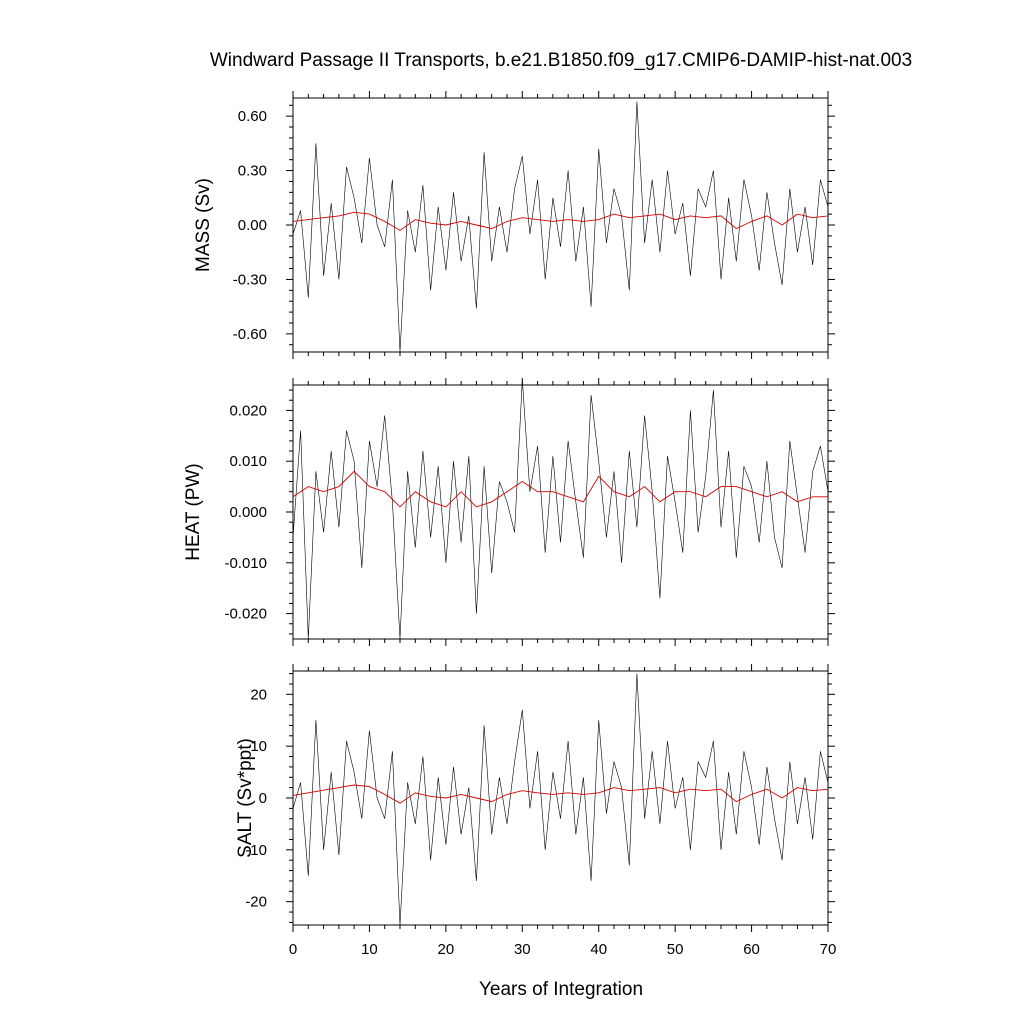 Image resolution: width=1024 pixels, height=1024 pixels. Describe the element at coordinates (598, 949) in the screenshot. I see `xtick-label: 40` at that location.